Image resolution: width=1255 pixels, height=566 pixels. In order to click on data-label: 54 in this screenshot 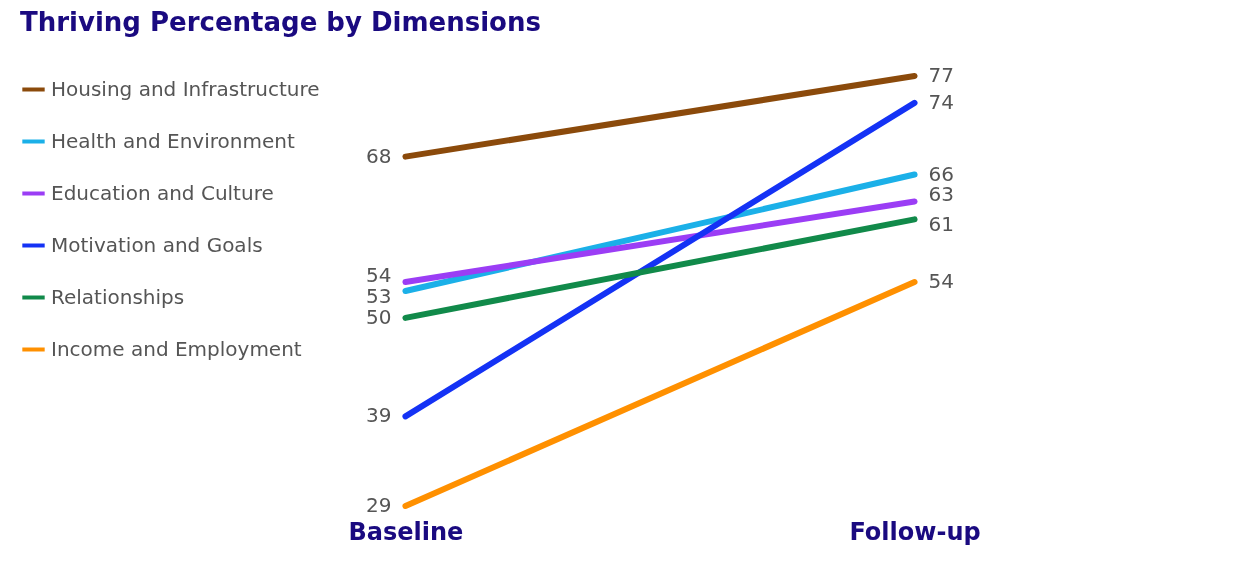, I will do `click(941, 281)`.